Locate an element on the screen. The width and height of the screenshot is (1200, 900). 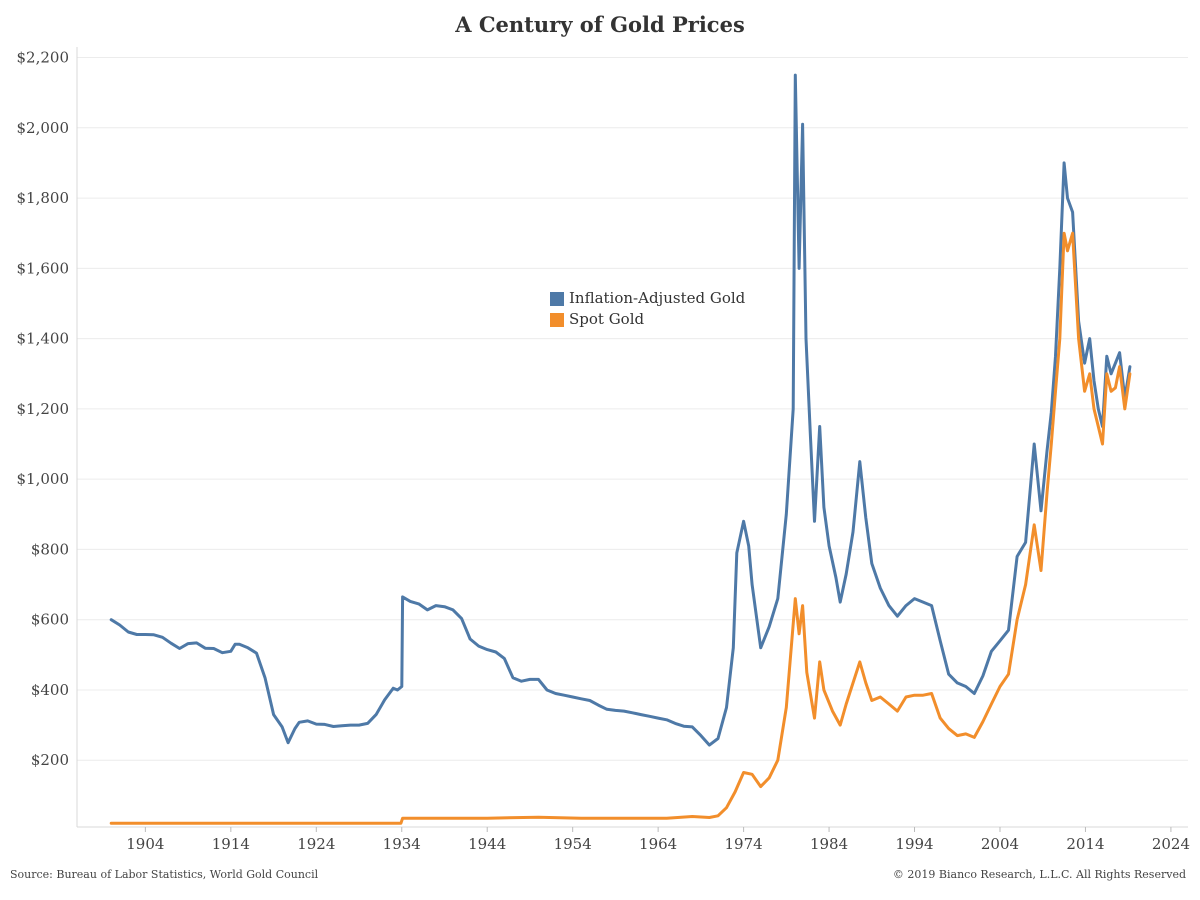
y-tick-label: $600 is located at coordinates (50, 620).